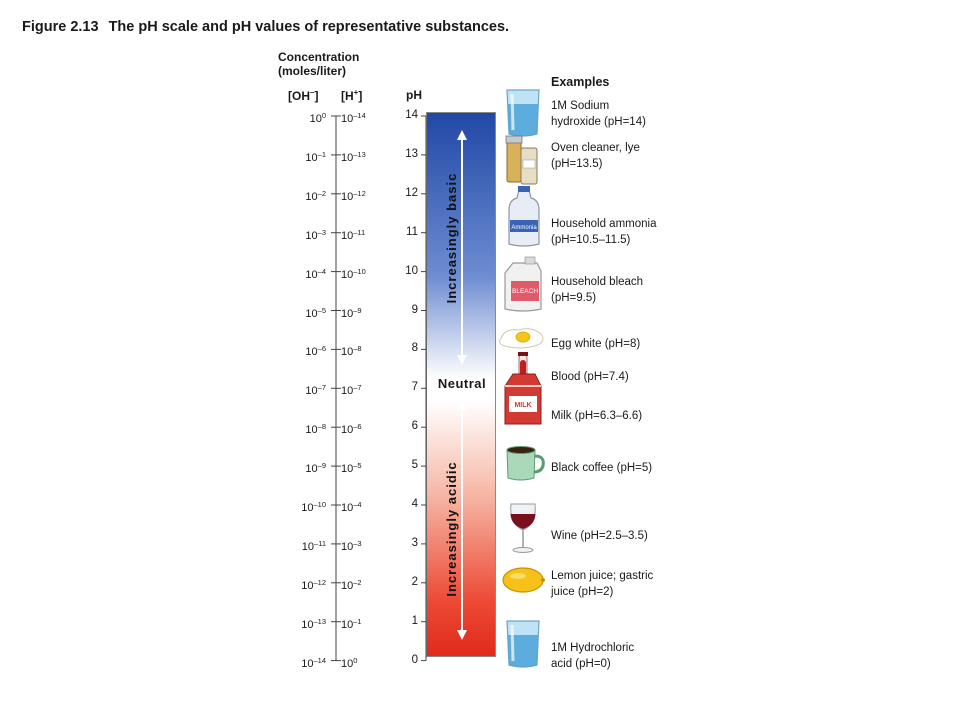  What do you see at coordinates (302, 428) in the screenshot?
I see `oh-concentration-label: 10–8` at bounding box center [302, 428].